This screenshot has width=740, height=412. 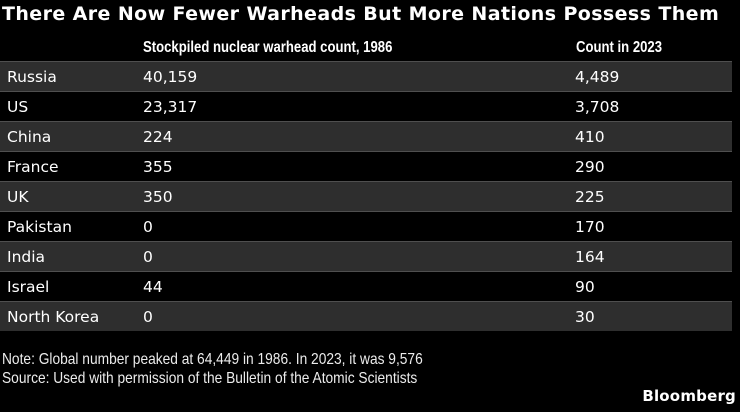 What do you see at coordinates (170, 76) in the screenshot?
I see `count-1986-cell: 40,159` at bounding box center [170, 76].